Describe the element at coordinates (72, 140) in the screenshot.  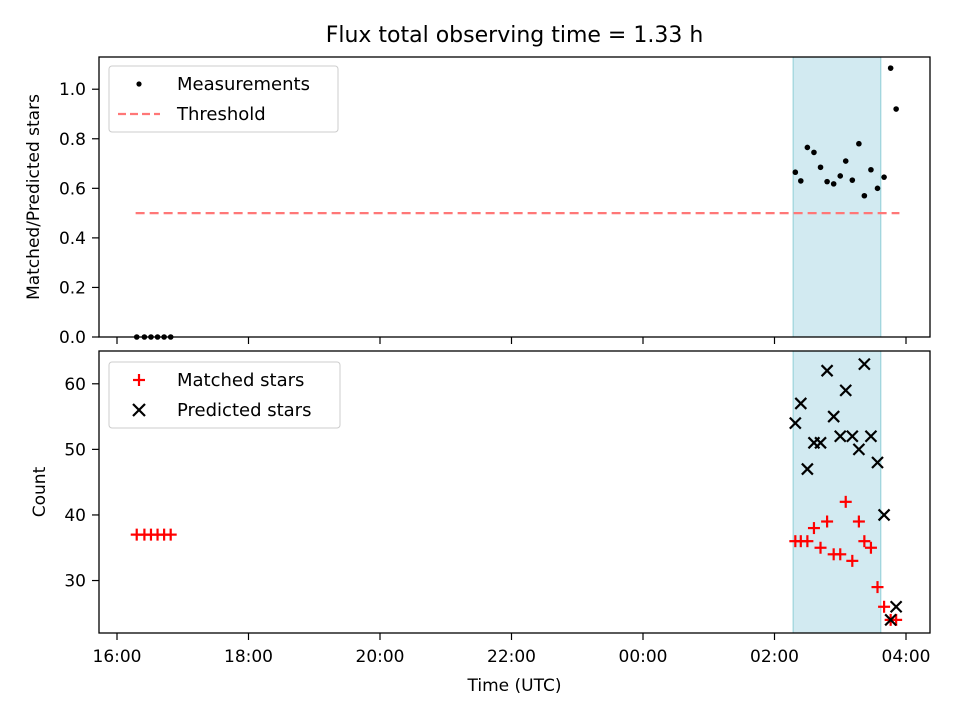
I see `y-tick-label: 0.8` at that location.